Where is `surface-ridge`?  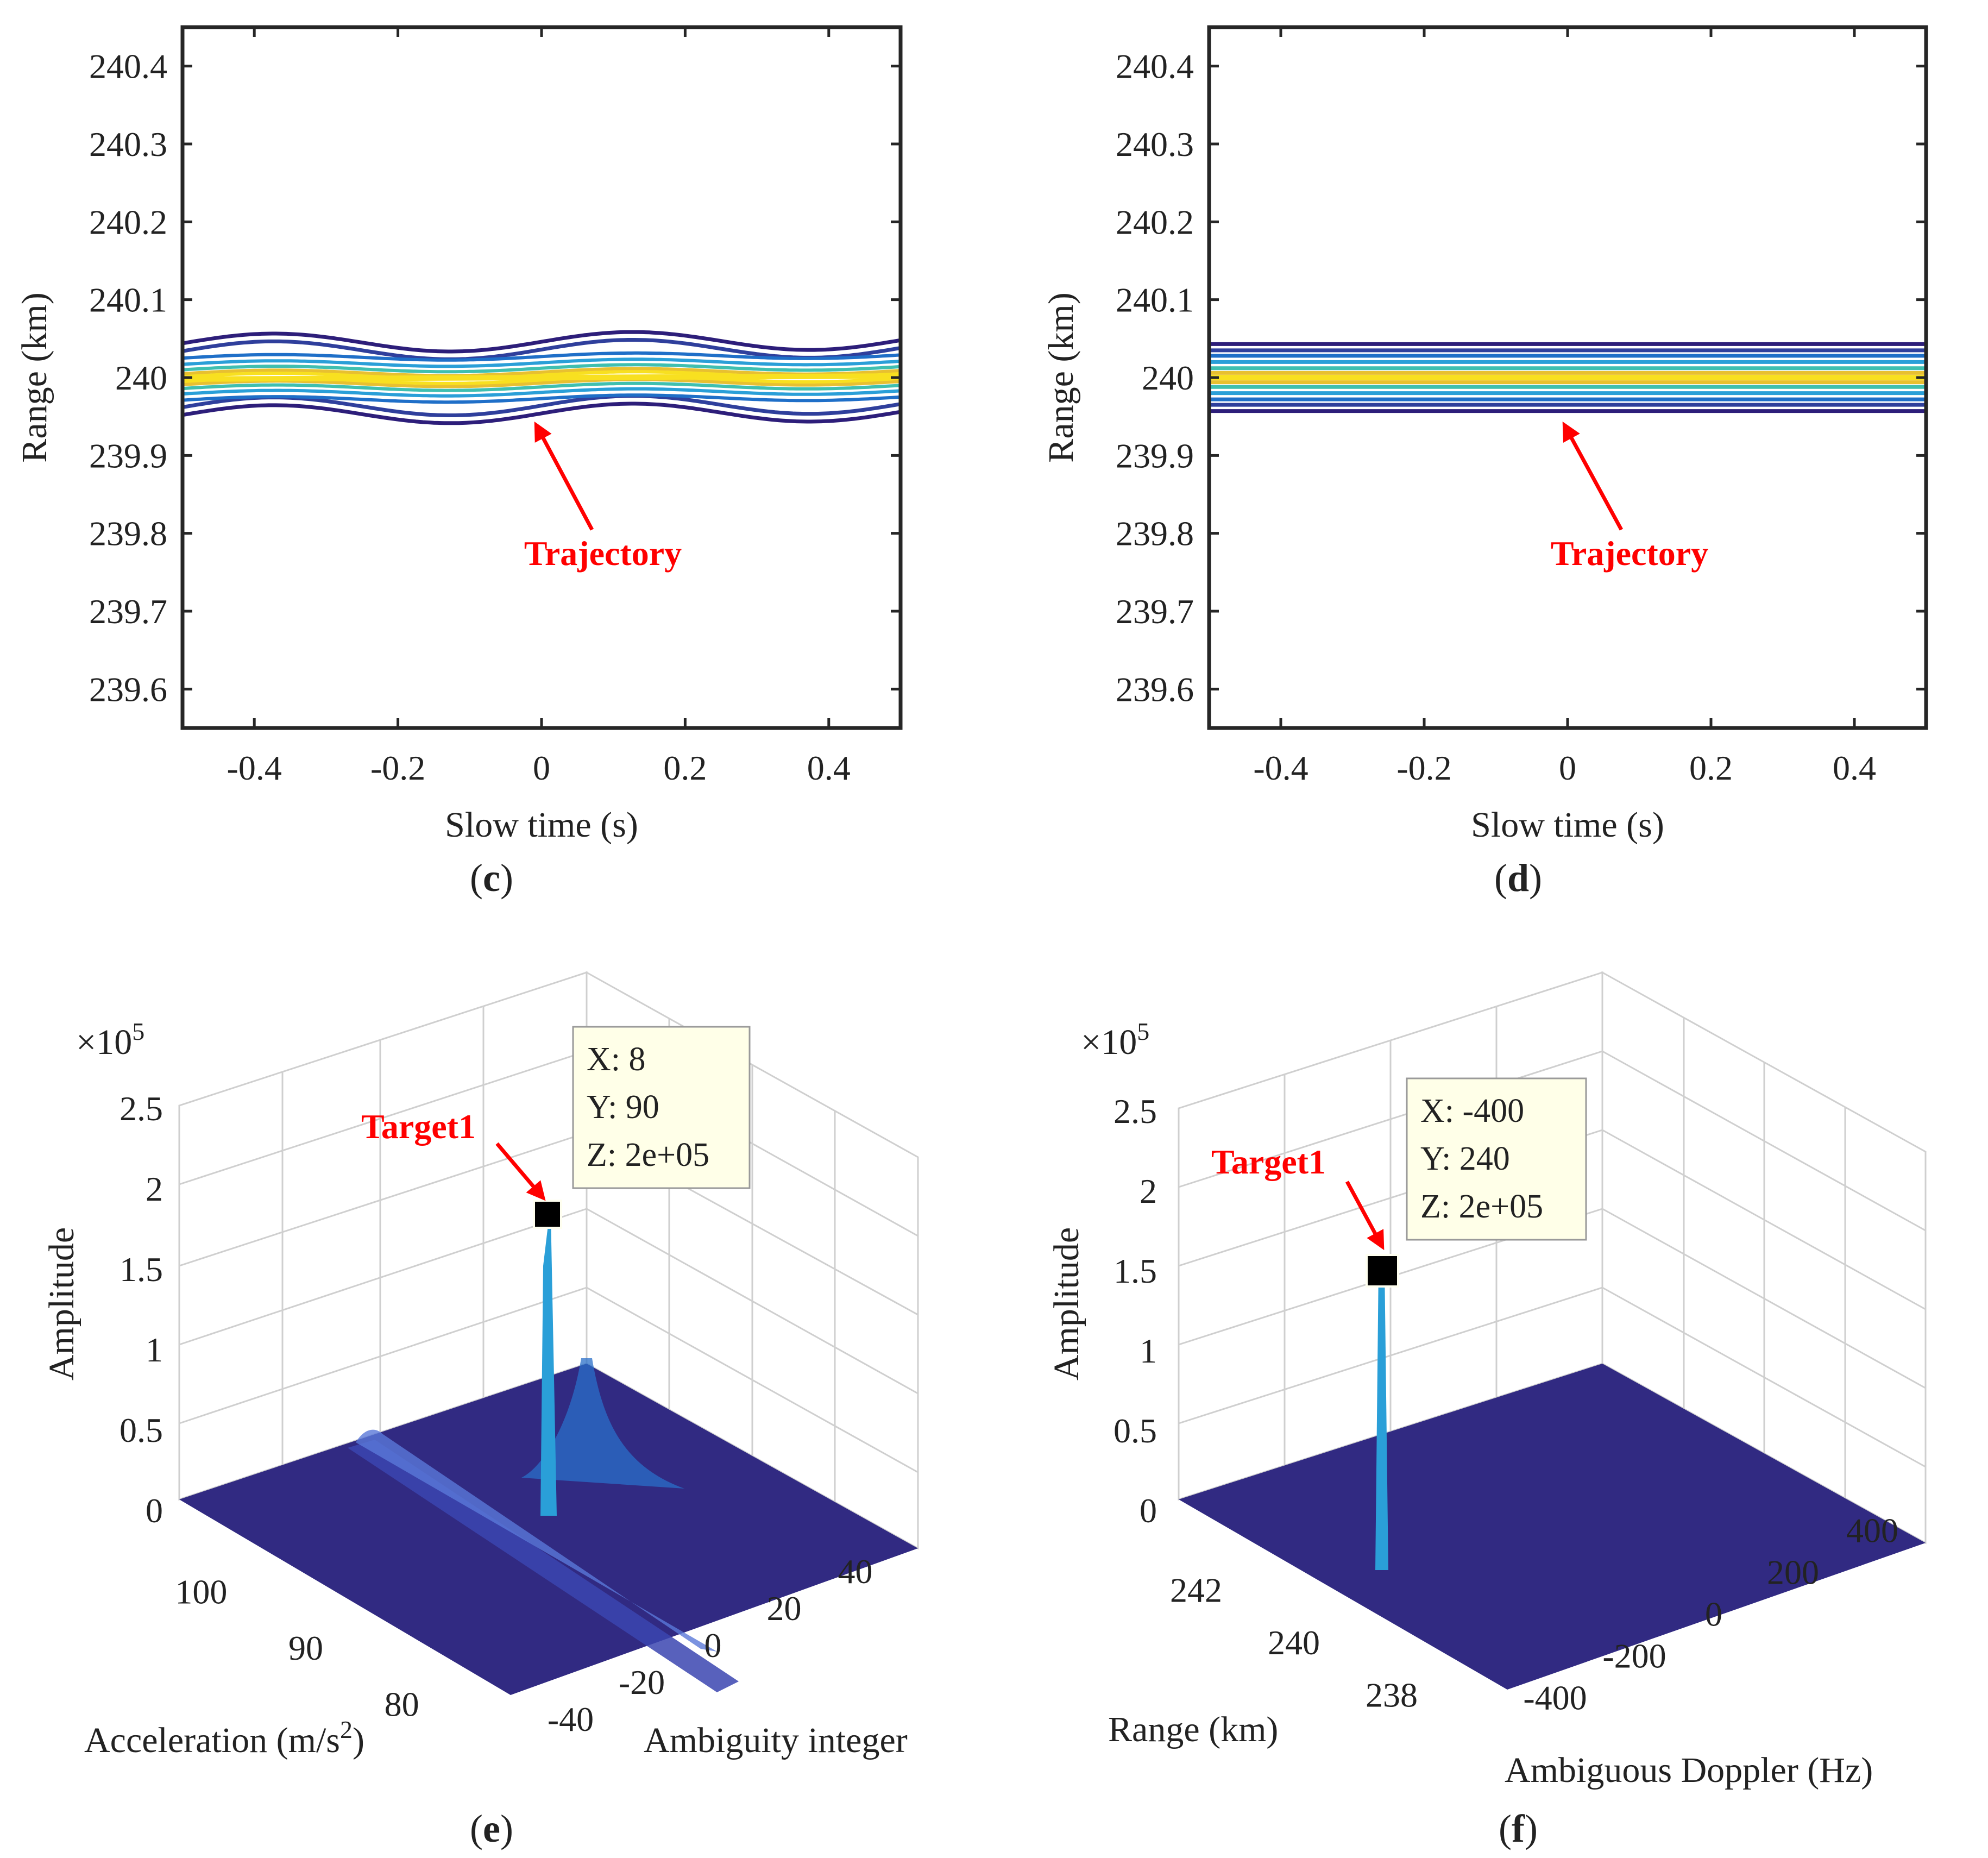 surface-ridge is located at coordinates (543, 1566).